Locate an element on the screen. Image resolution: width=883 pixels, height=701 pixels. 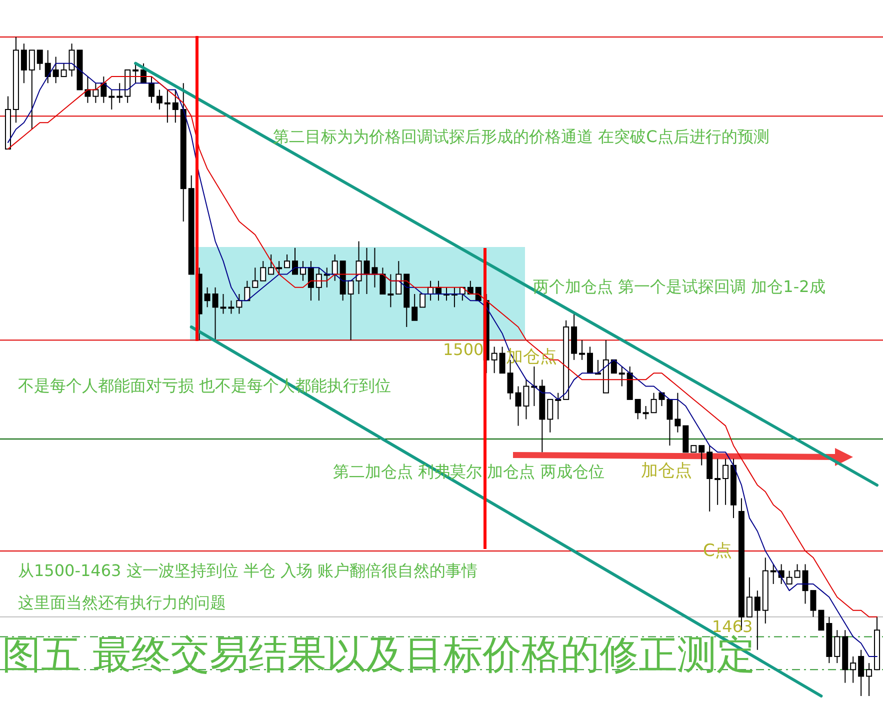
annotation: 1463 is located at coordinates (732, 626).